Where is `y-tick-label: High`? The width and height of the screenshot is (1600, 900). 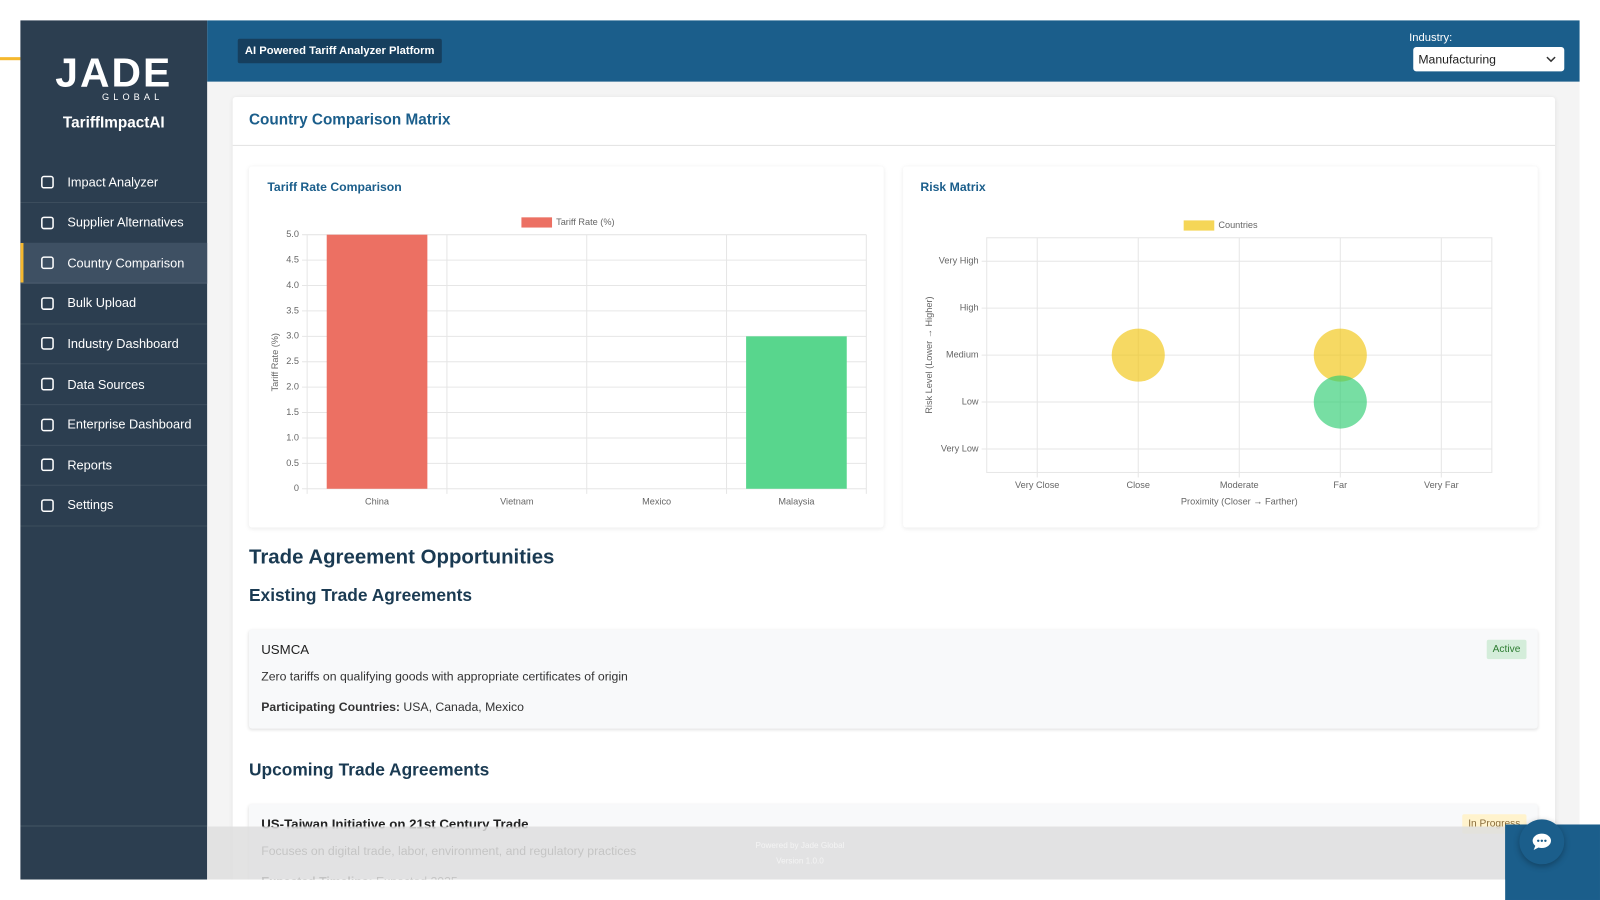 y-tick-label: High is located at coordinates (969, 308).